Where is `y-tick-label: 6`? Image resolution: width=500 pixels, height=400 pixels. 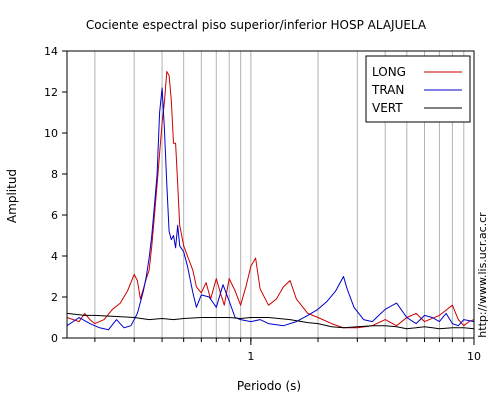 y-tick-label: 6 is located at coordinates (54, 215).